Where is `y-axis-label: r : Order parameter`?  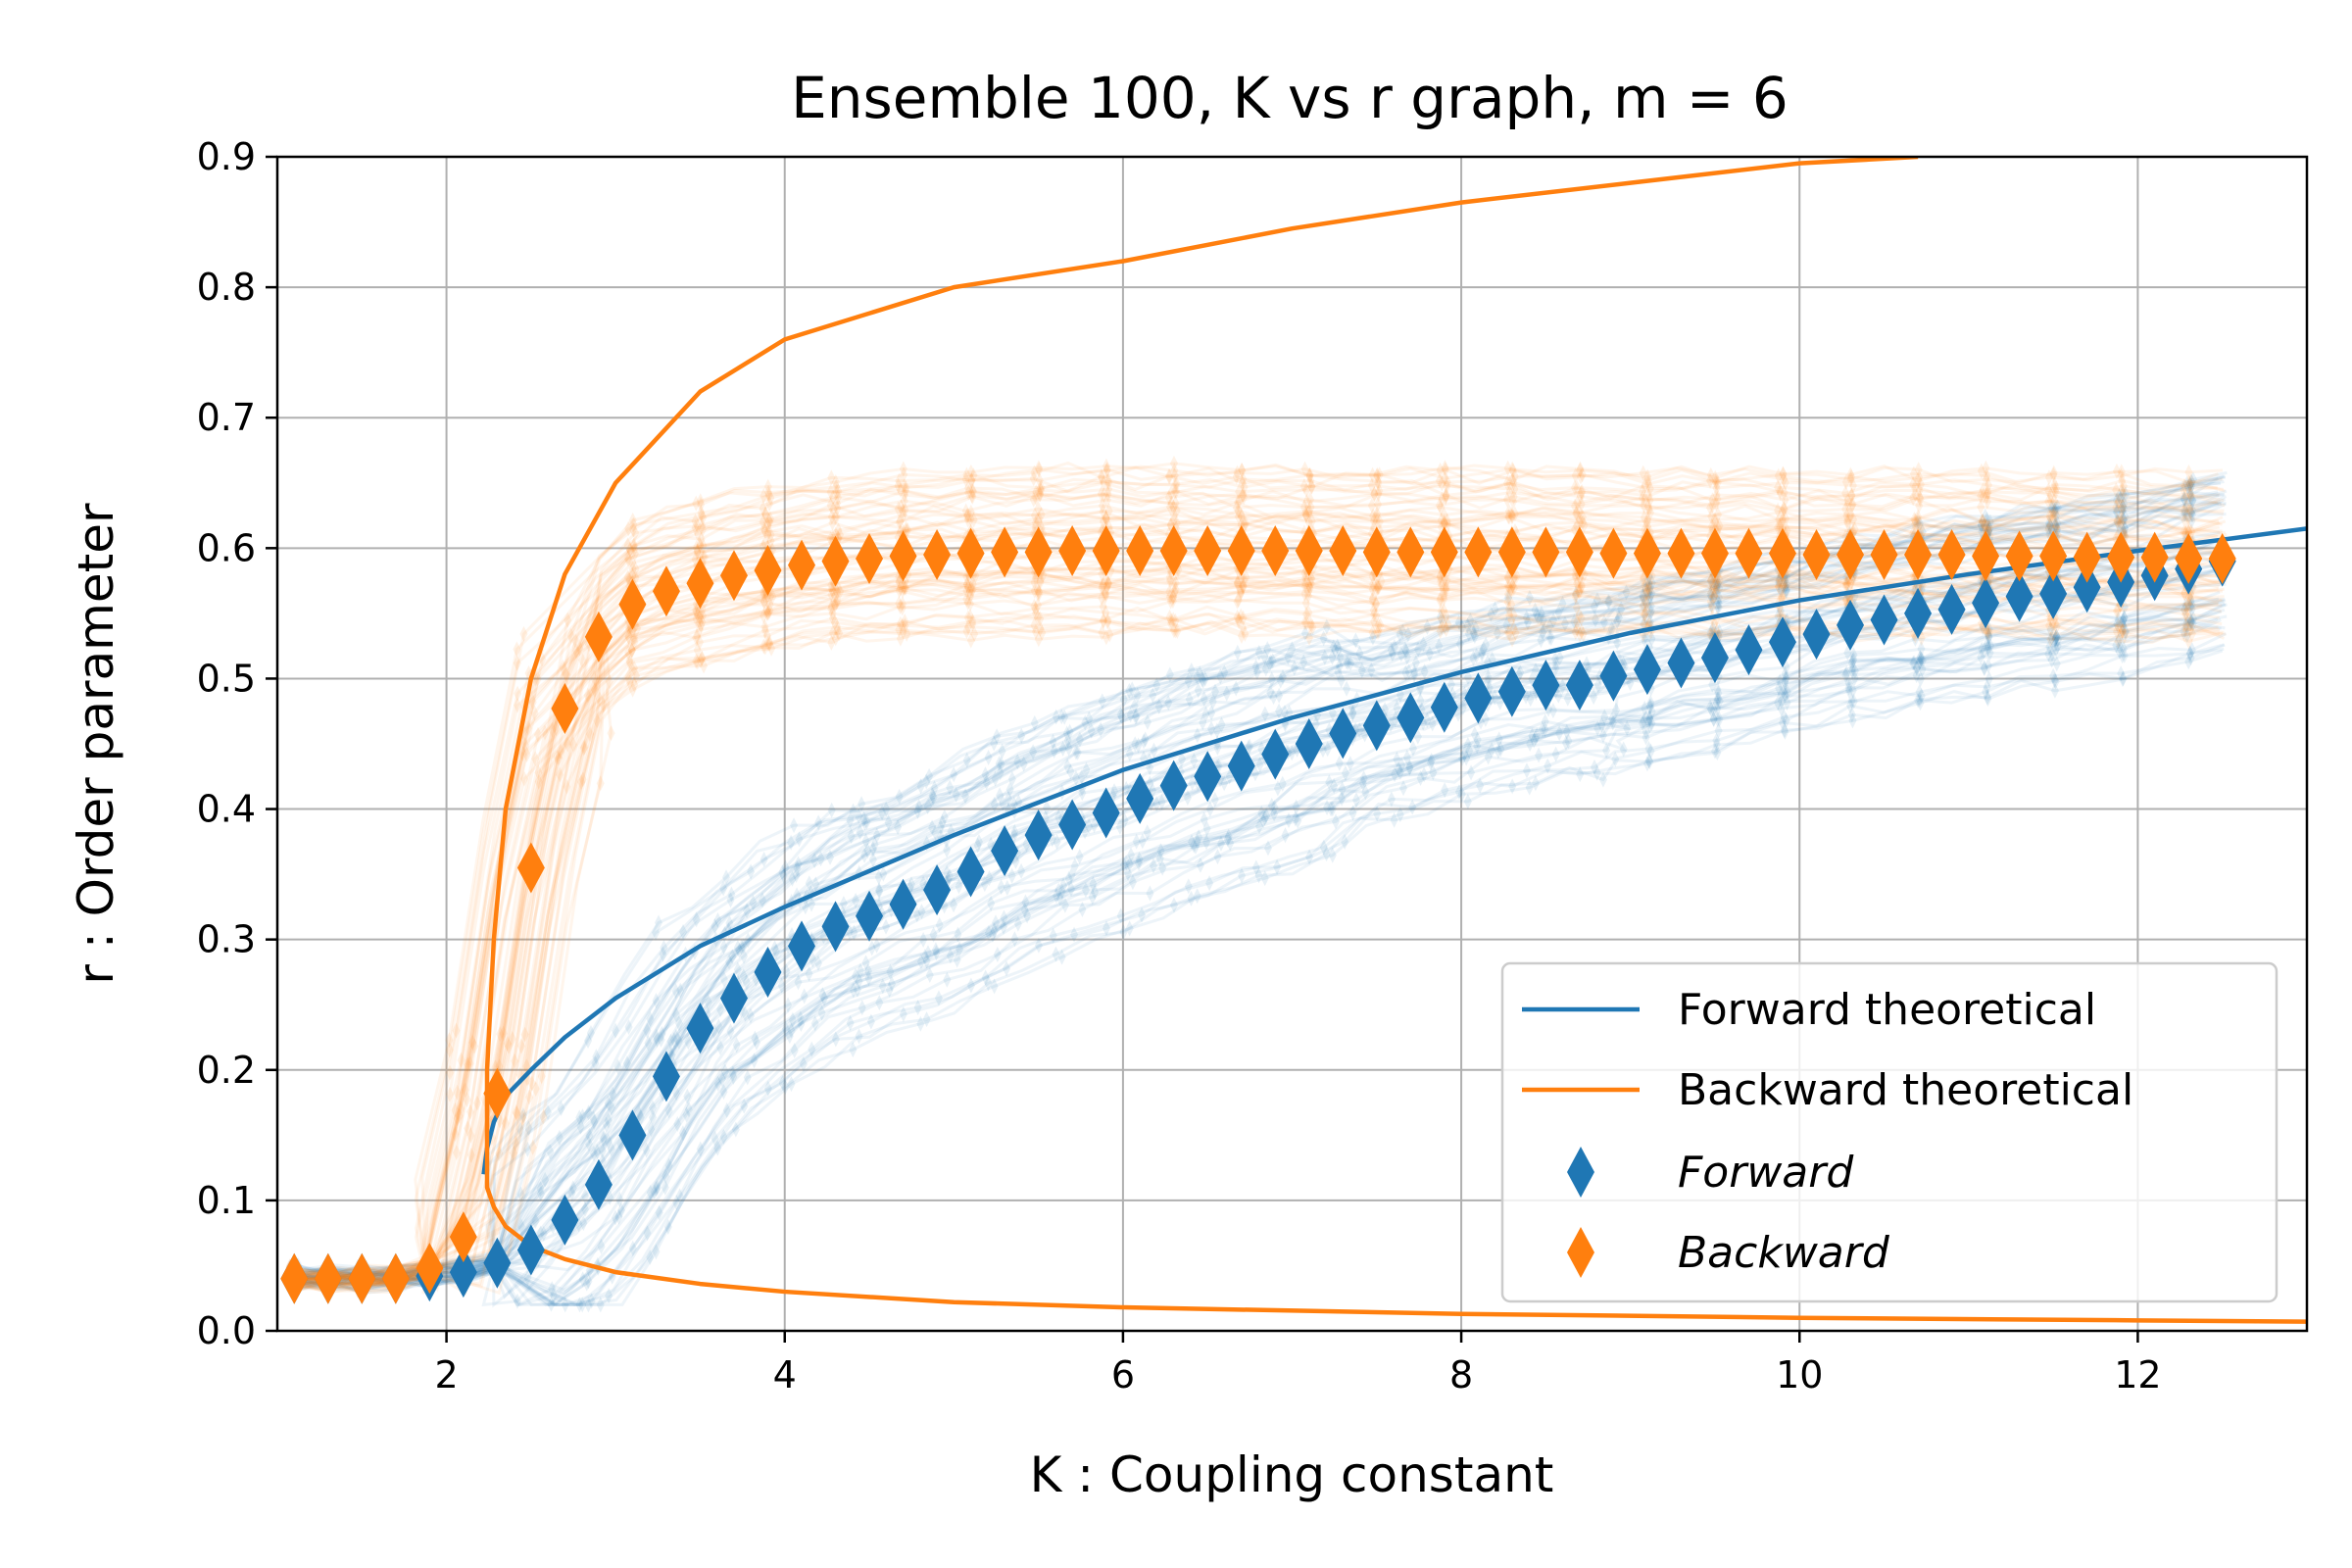 y-axis-label: r : Order parameter is located at coordinates (96, 744).